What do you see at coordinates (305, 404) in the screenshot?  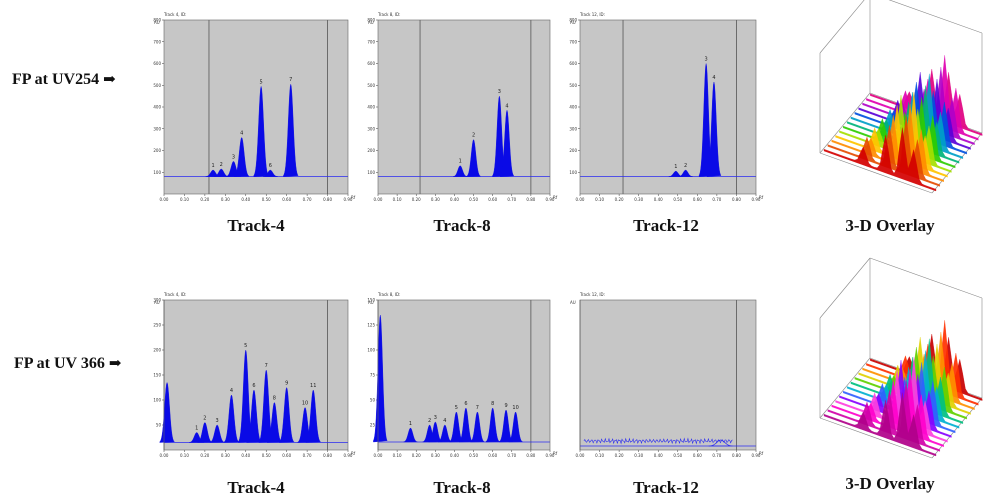 I see `peak-number-label: 10` at bounding box center [305, 404].